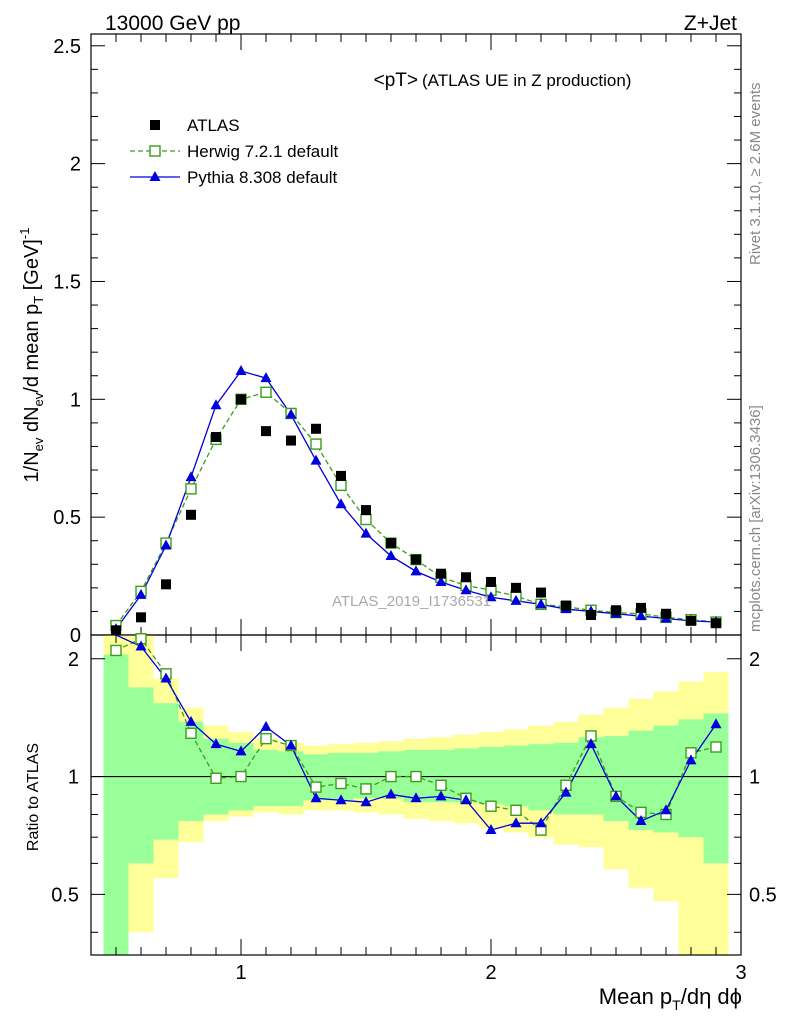  I want to click on mcplots-label: mcplots.cern.ch [arXiv:1306.3436], so click(755, 518).